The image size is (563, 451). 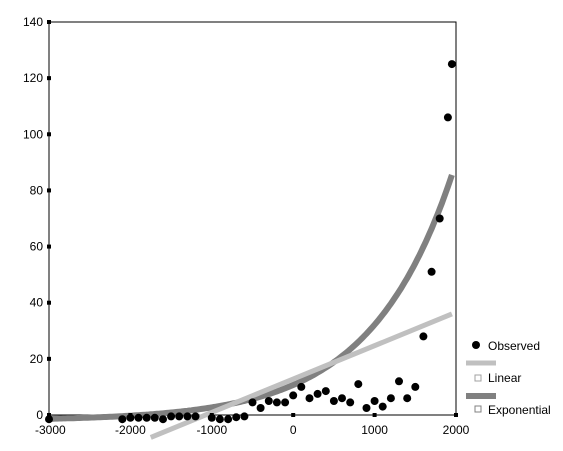 I want to click on x-tick-label: 0, so click(x=293, y=430).